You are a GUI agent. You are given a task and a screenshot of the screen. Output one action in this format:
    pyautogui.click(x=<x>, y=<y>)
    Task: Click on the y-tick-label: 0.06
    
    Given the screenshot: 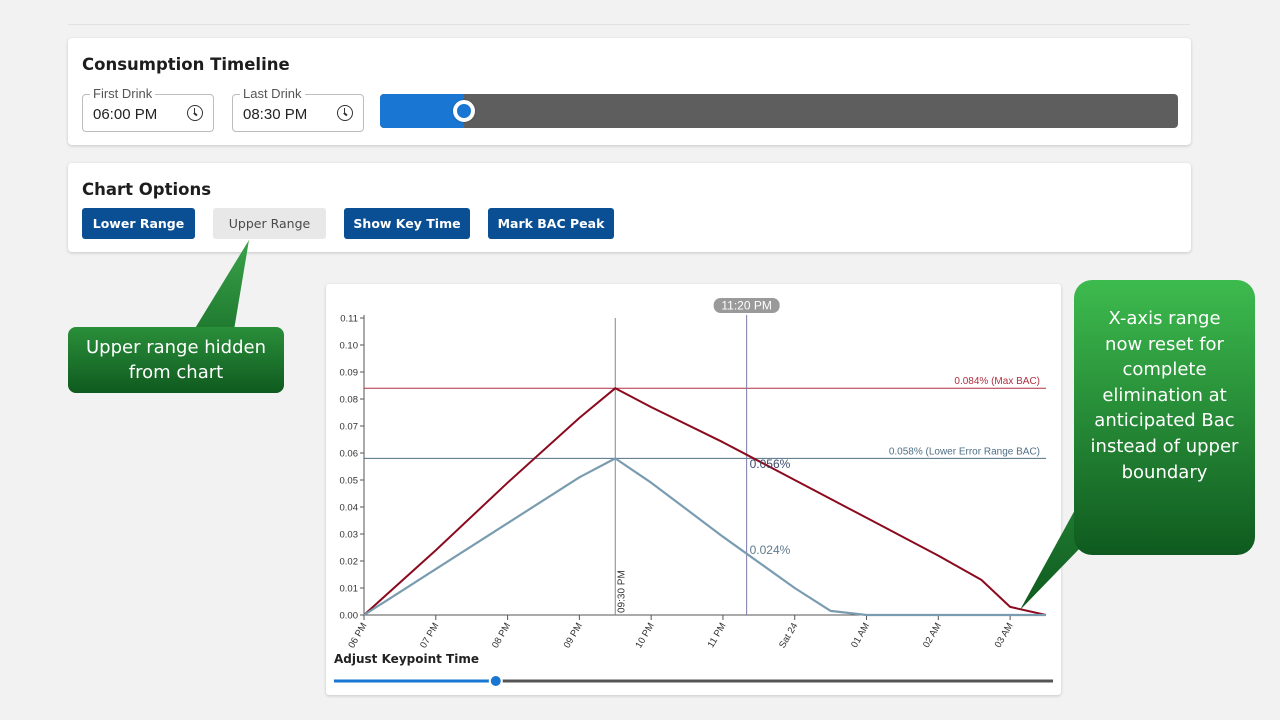 What is the action you would take?
    pyautogui.click(x=349, y=454)
    